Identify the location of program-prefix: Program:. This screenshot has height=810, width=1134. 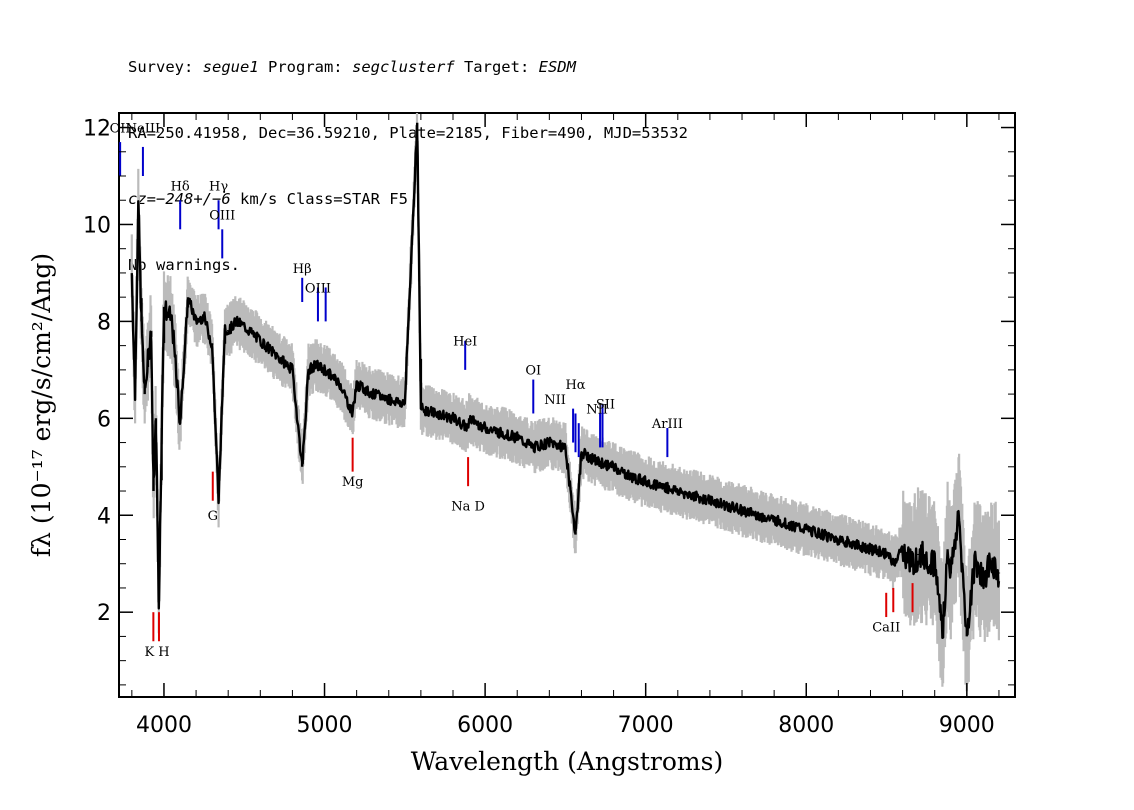
(305, 67).